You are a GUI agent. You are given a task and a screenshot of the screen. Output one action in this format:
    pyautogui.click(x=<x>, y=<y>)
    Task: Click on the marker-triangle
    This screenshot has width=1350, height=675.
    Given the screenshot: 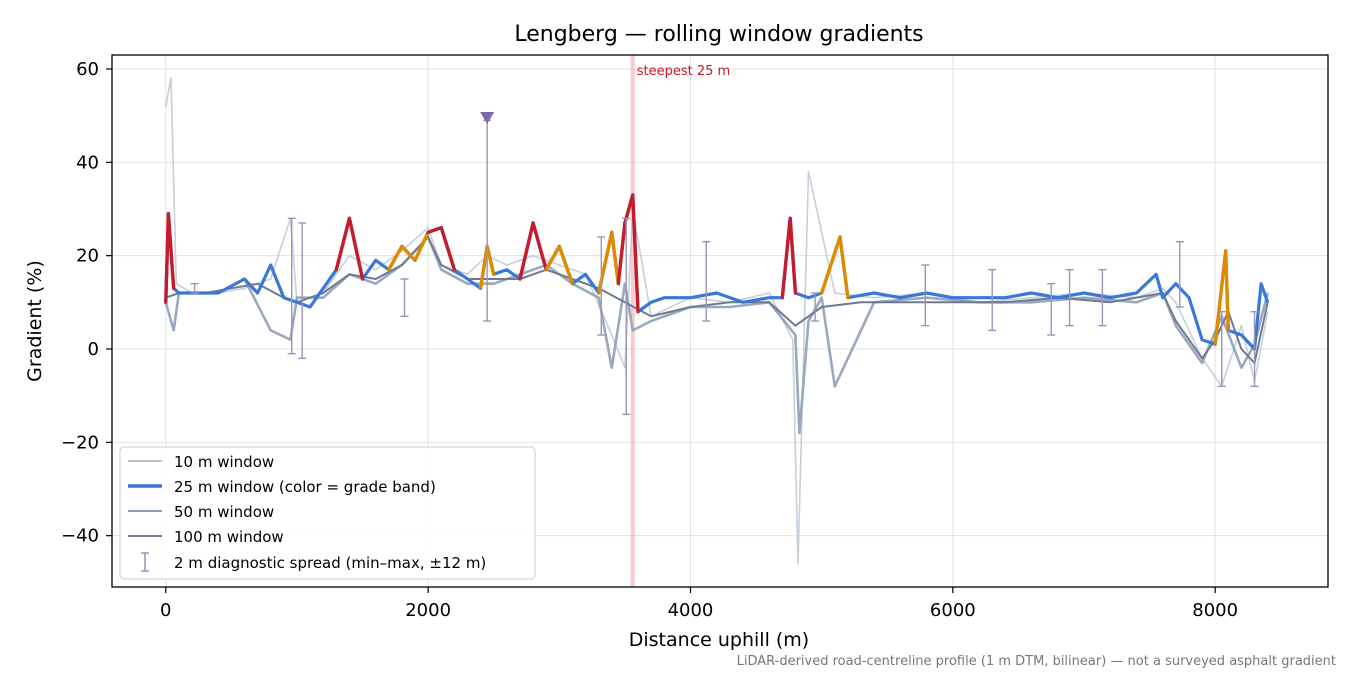 What is the action you would take?
    pyautogui.click(x=487, y=118)
    